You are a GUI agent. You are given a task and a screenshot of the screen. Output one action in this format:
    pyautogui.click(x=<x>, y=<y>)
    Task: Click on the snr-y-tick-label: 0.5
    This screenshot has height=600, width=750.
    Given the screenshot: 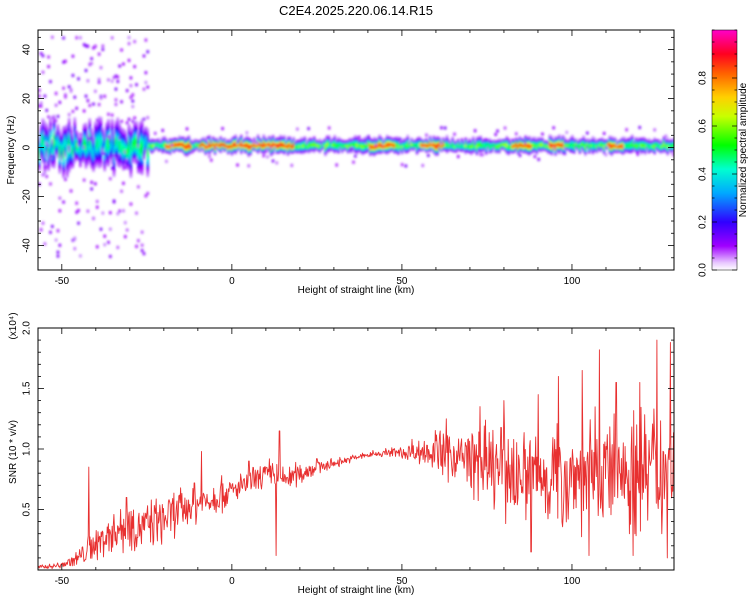 What is the action you would take?
    pyautogui.click(x=27, y=509)
    